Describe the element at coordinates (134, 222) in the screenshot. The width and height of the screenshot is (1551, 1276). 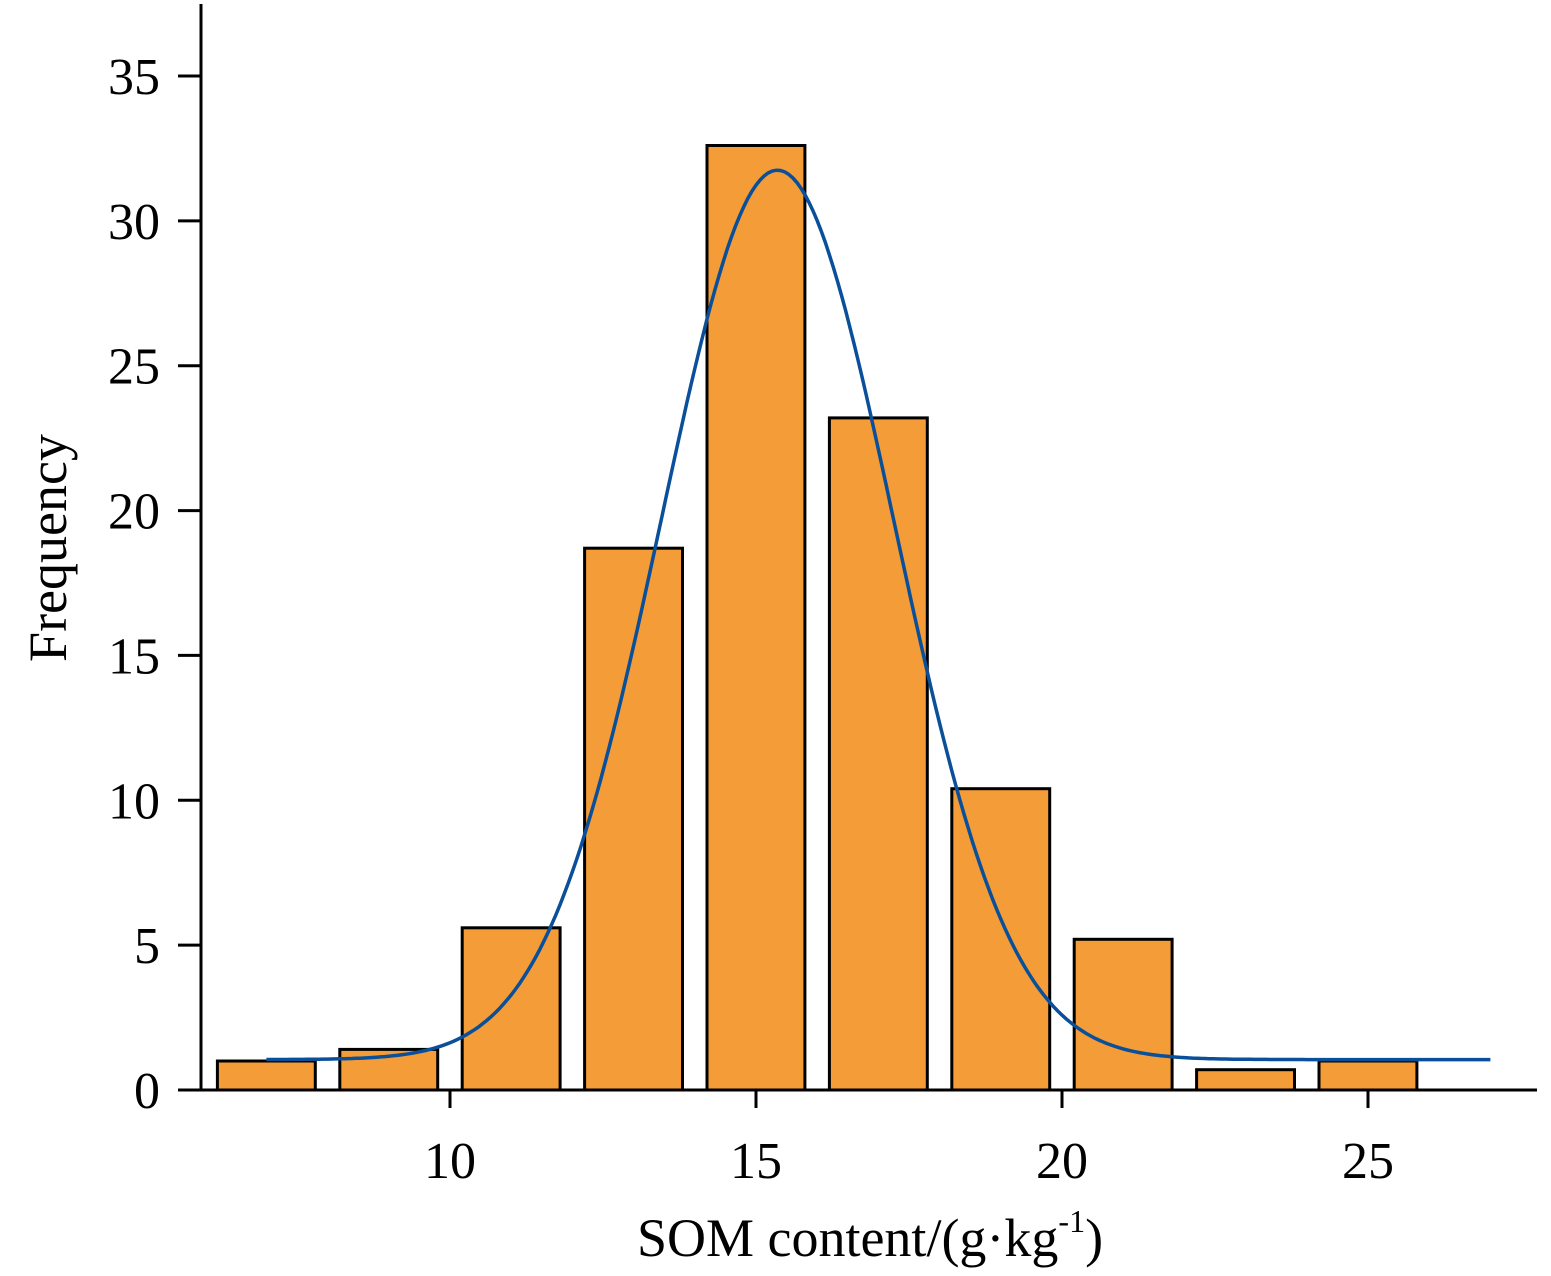
I see `y-tick-label-30: 30` at that location.